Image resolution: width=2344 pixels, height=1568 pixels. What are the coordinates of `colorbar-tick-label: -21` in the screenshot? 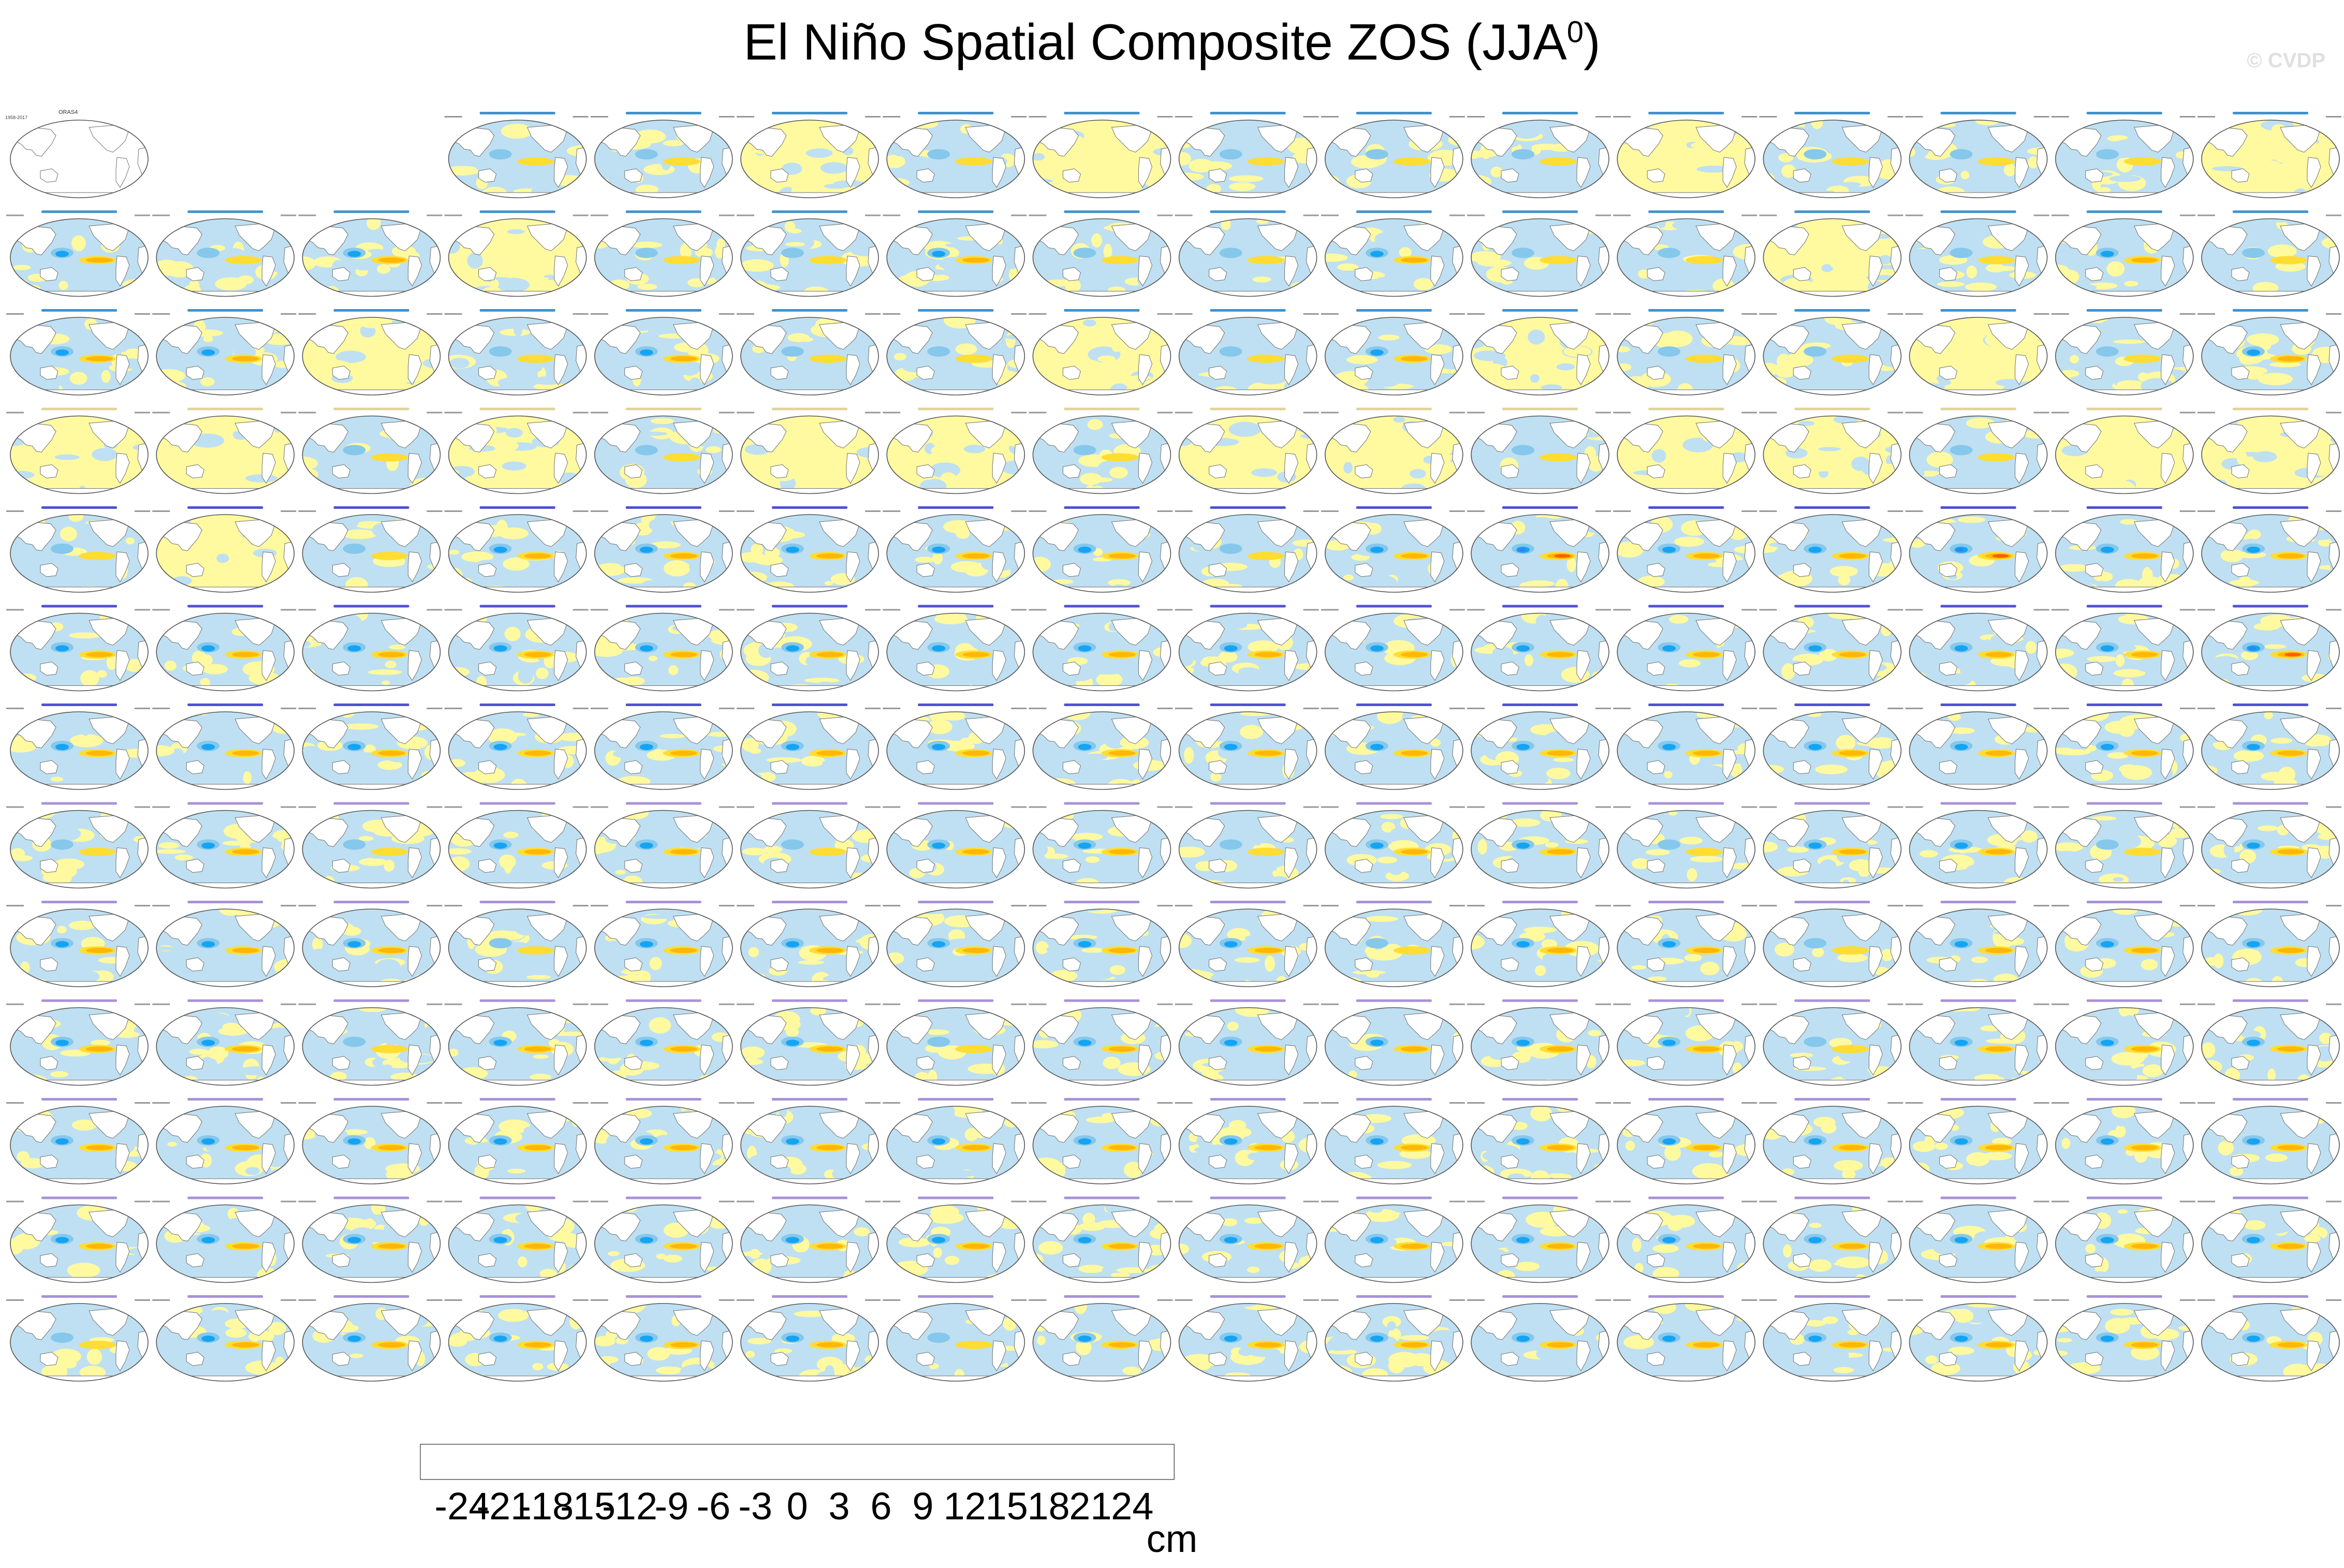 It's located at (504, 1506).